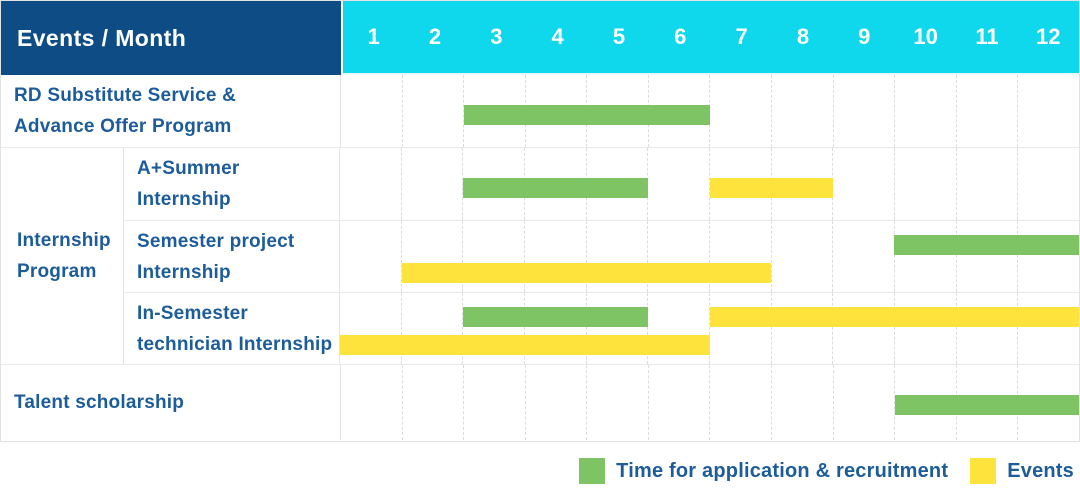 This screenshot has width=1080, height=494. I want to click on month-header-strip: 1 2 3 4 5 6 7 8 9 10 11 12, so click(710, 38).